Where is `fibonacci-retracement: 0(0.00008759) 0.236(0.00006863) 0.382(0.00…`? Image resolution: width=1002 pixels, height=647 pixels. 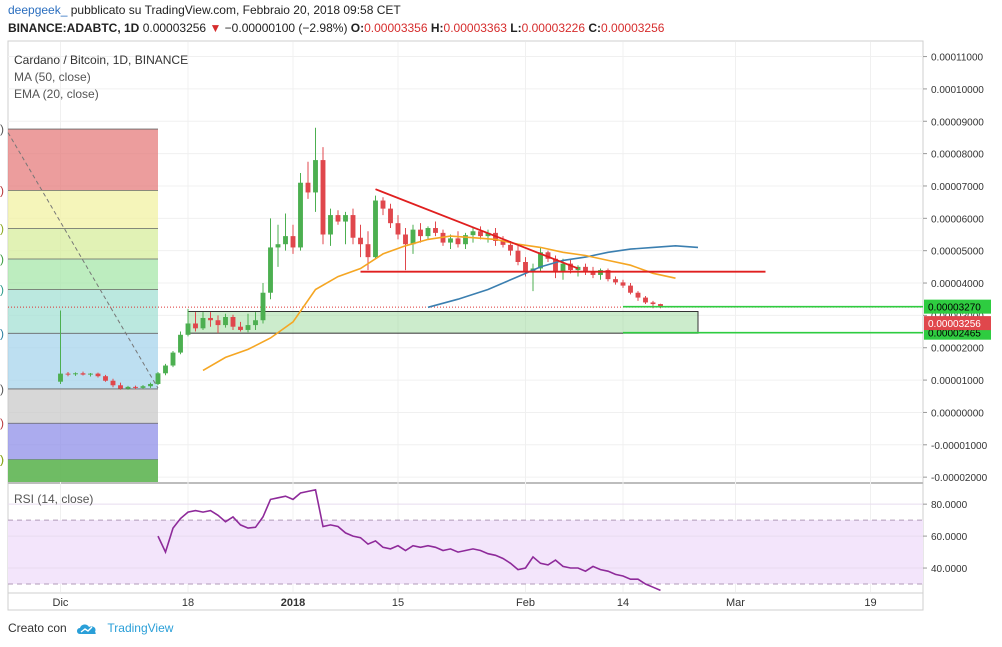 fibonacci-retracement: 0(0.00008759) 0.236(0.00006863) 0.382(0.00… is located at coordinates (79, 302).